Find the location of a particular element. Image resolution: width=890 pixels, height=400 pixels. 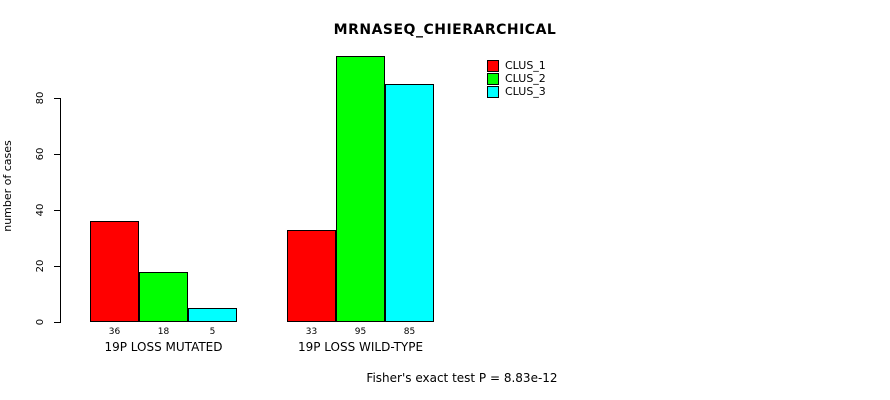

fisher-test-annotation: Fisher's exact test P = 8.83e-12 is located at coordinates (462, 378).